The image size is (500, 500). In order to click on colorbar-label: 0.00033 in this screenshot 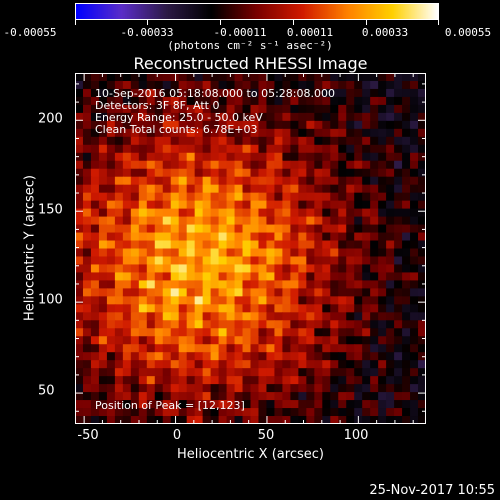, I will do `click(385, 32)`.